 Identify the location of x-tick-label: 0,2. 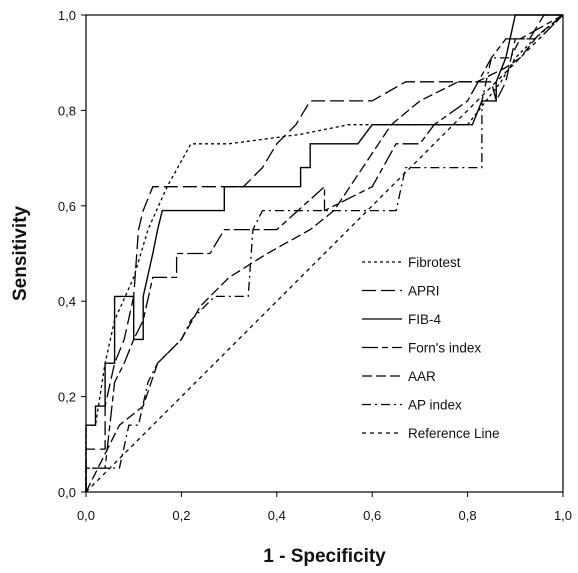
(181, 515).